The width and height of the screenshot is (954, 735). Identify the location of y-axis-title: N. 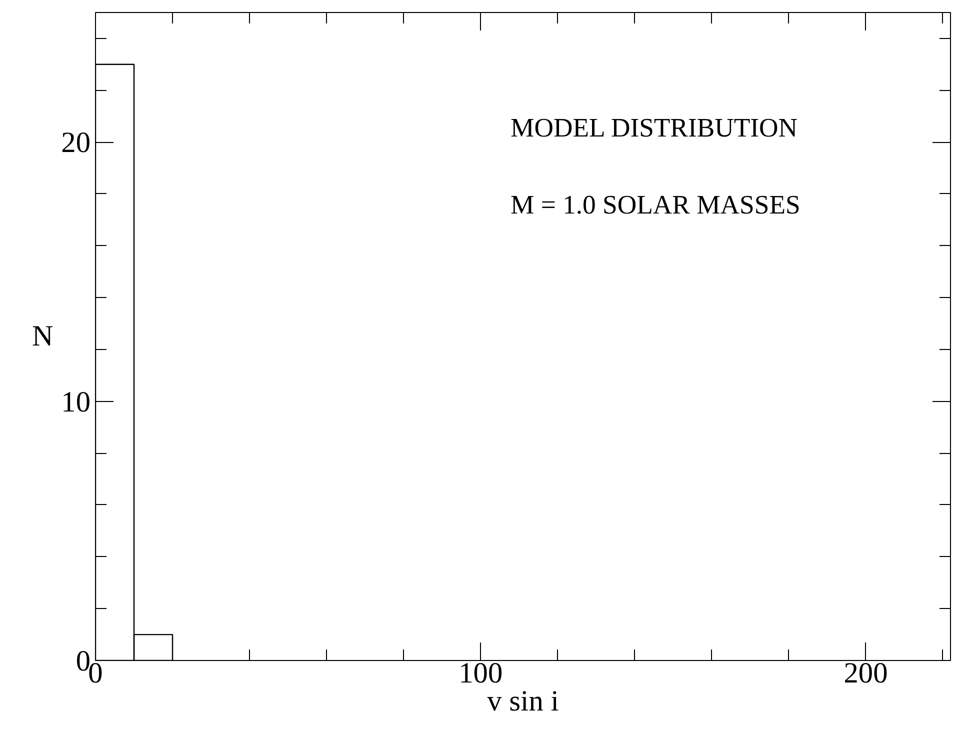
(43, 336).